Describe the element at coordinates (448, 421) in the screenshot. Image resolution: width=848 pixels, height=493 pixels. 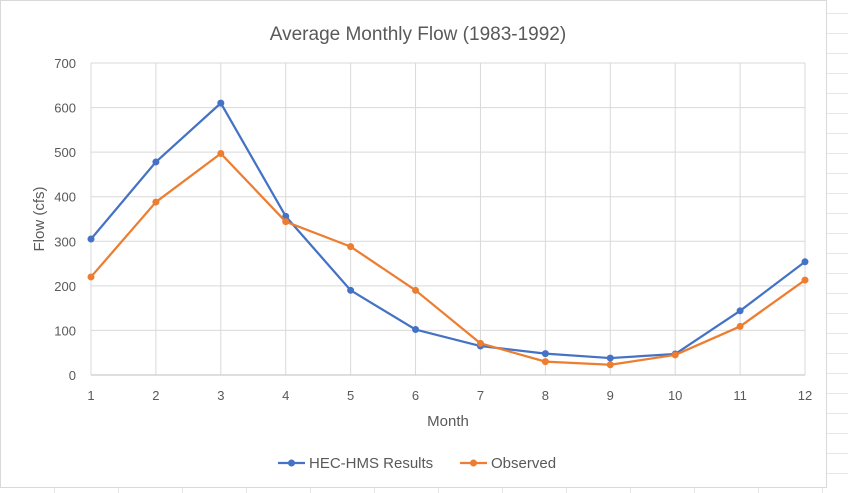
I see `x-axis-title: Month` at that location.